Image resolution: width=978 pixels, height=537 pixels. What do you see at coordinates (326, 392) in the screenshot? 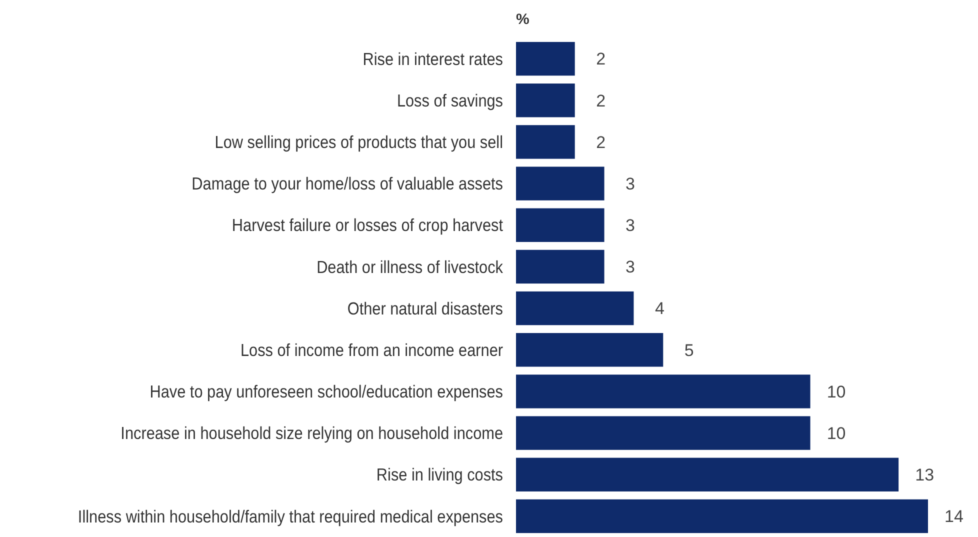
I see `y-tick-label: Have to pay unforeseen school/education expenses` at bounding box center [326, 392].